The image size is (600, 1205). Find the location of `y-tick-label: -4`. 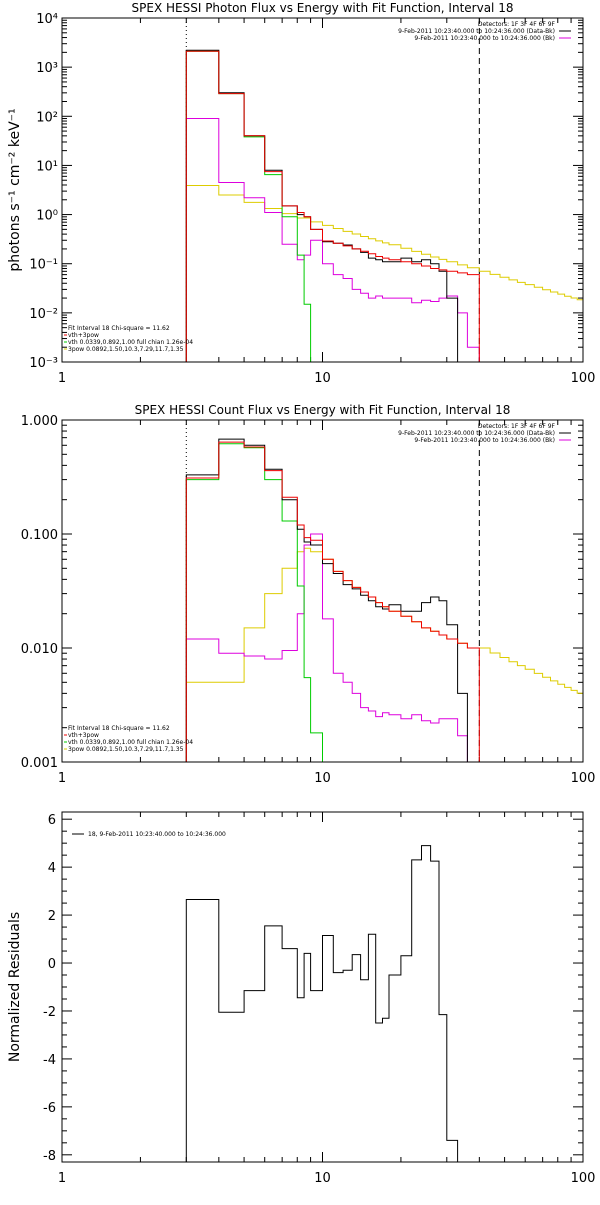

y-tick-label: -4 is located at coordinates (49, 1060).